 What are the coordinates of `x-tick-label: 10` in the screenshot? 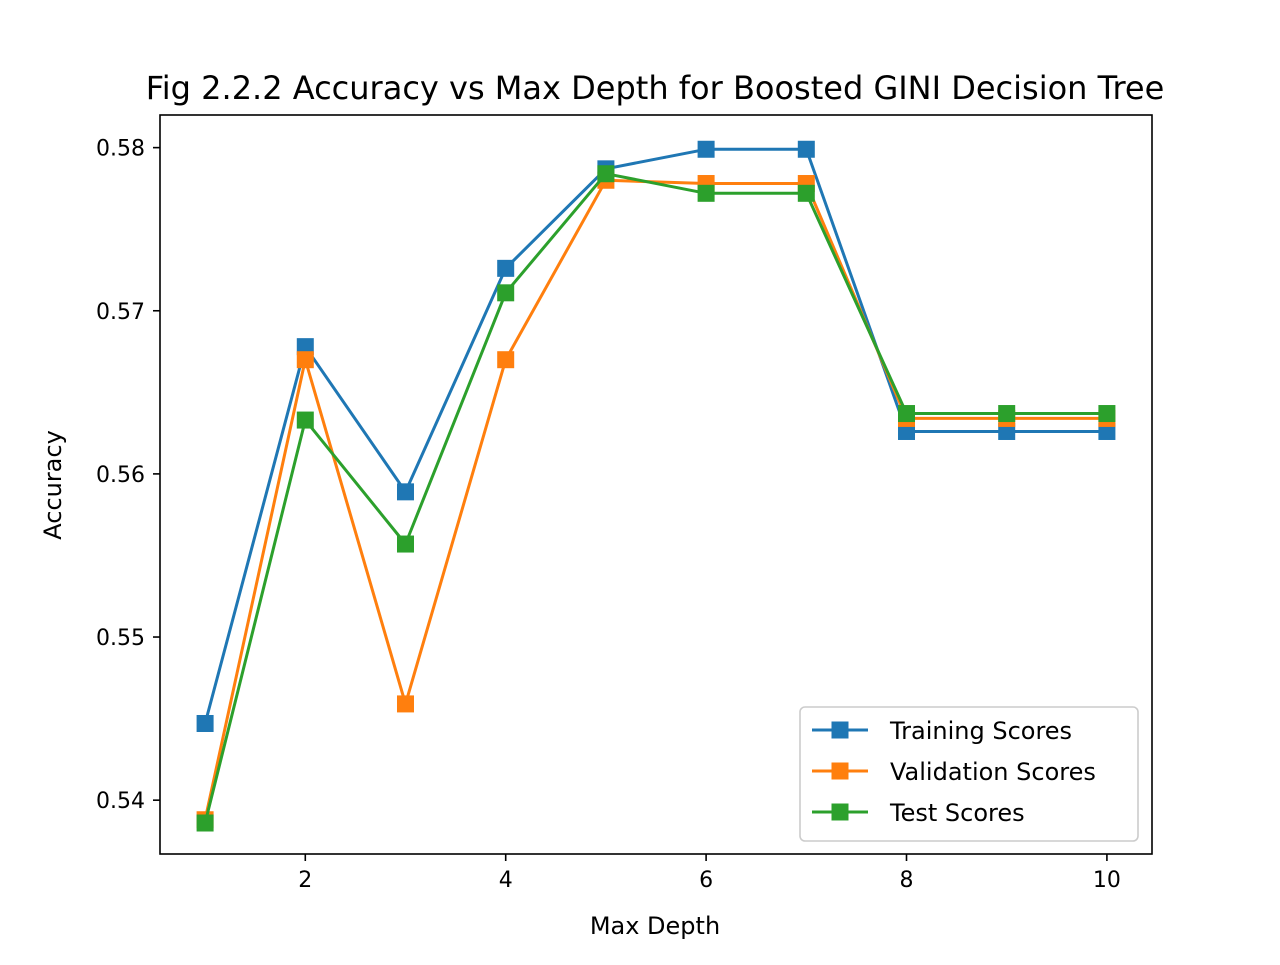 It's located at (1107, 880).